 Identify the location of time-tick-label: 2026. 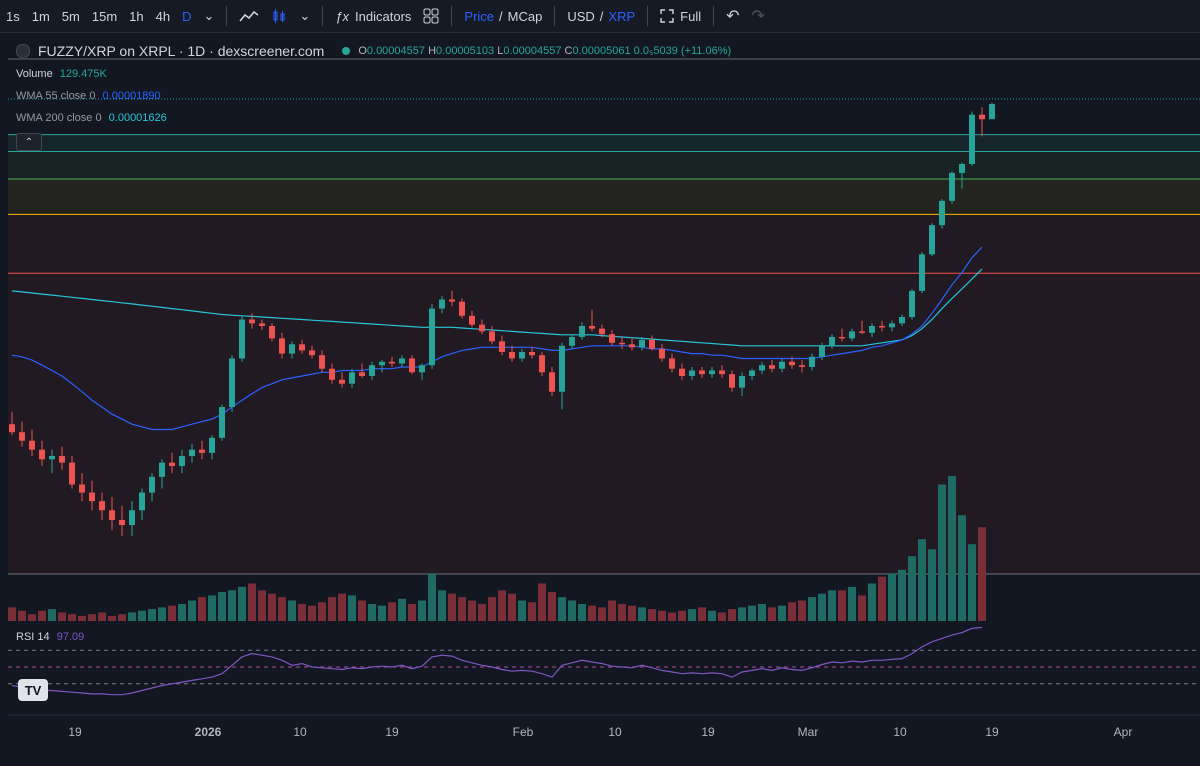
(208, 732).